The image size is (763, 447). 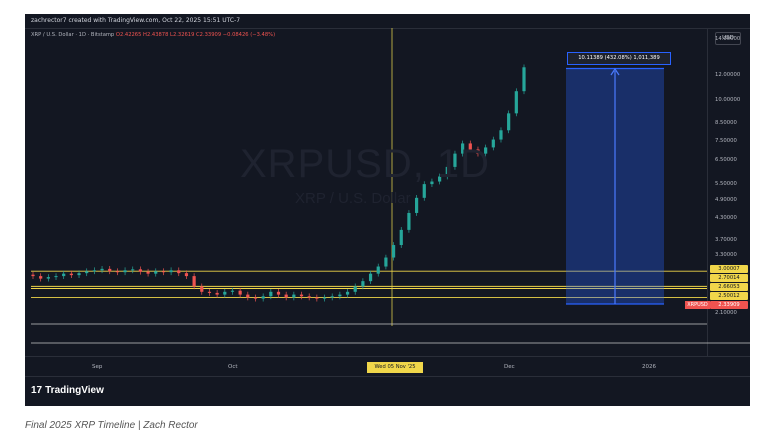 I want to click on measure-arrow-head, so click(x=615, y=71).